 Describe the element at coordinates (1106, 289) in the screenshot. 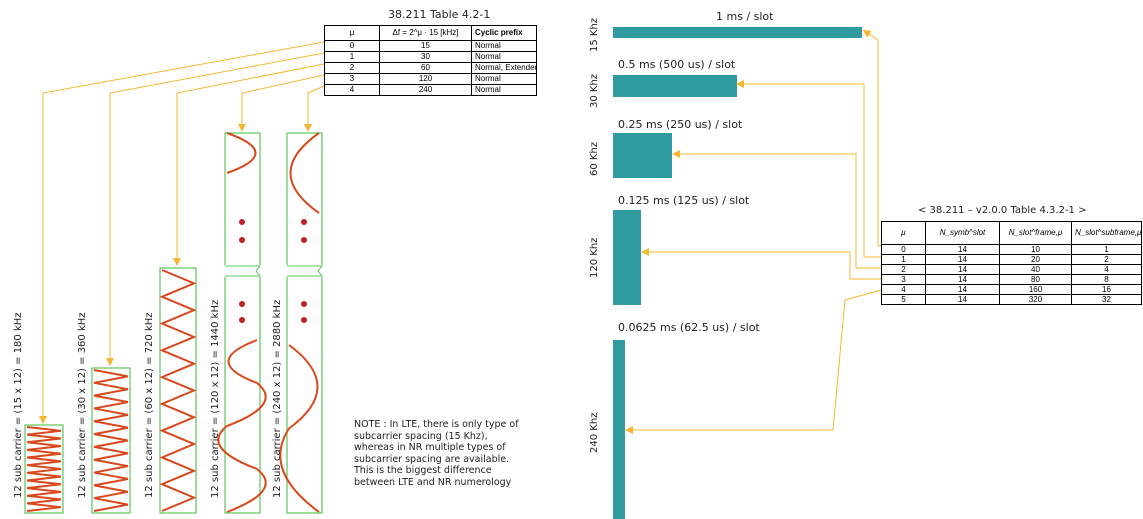

I see `slot-table-cell: 16` at that location.